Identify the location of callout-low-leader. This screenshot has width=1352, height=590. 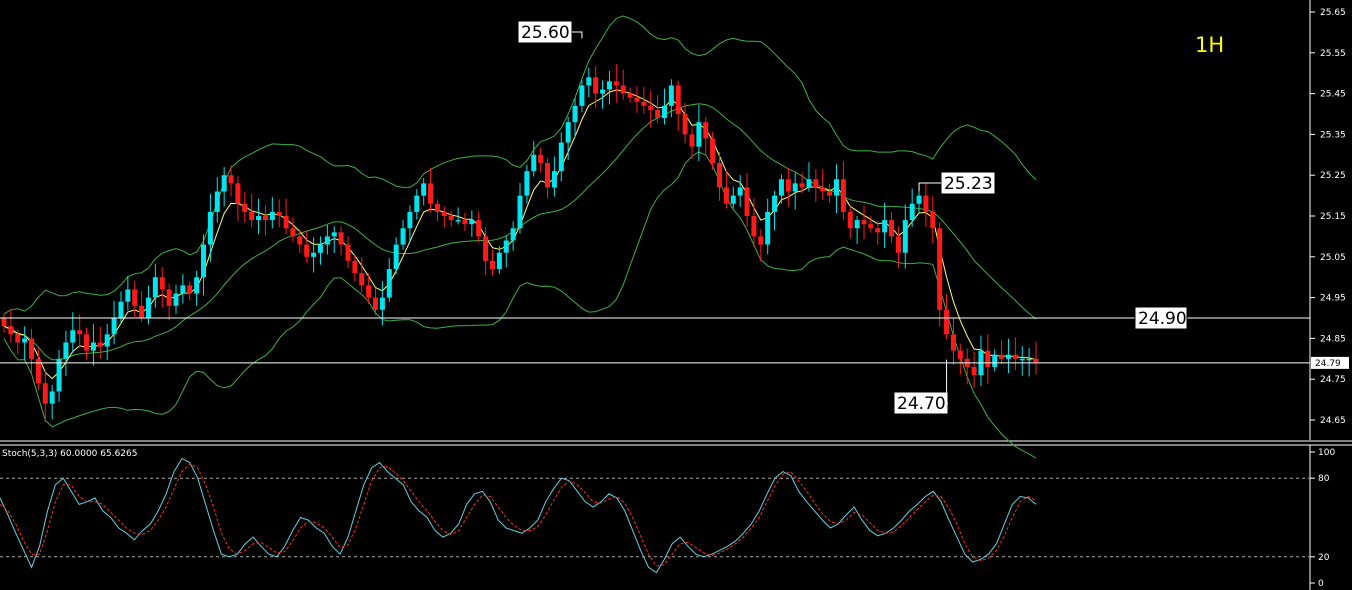
(947, 381).